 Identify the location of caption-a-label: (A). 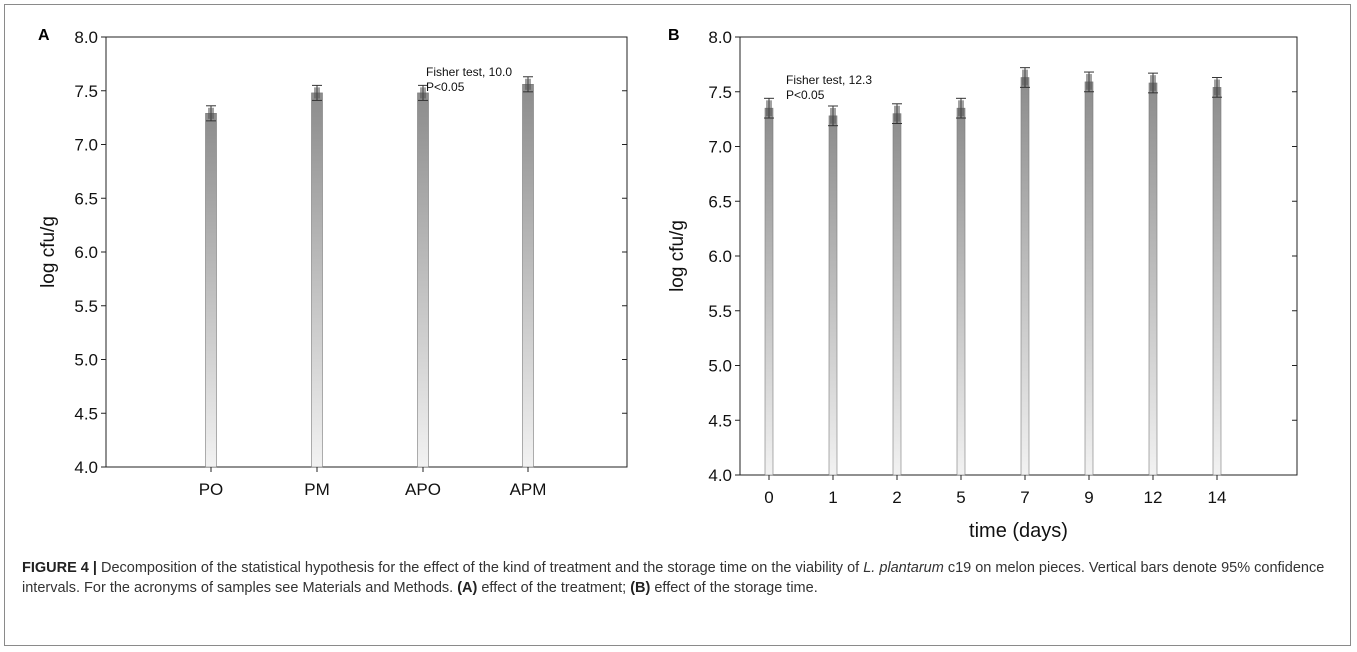
(467, 588).